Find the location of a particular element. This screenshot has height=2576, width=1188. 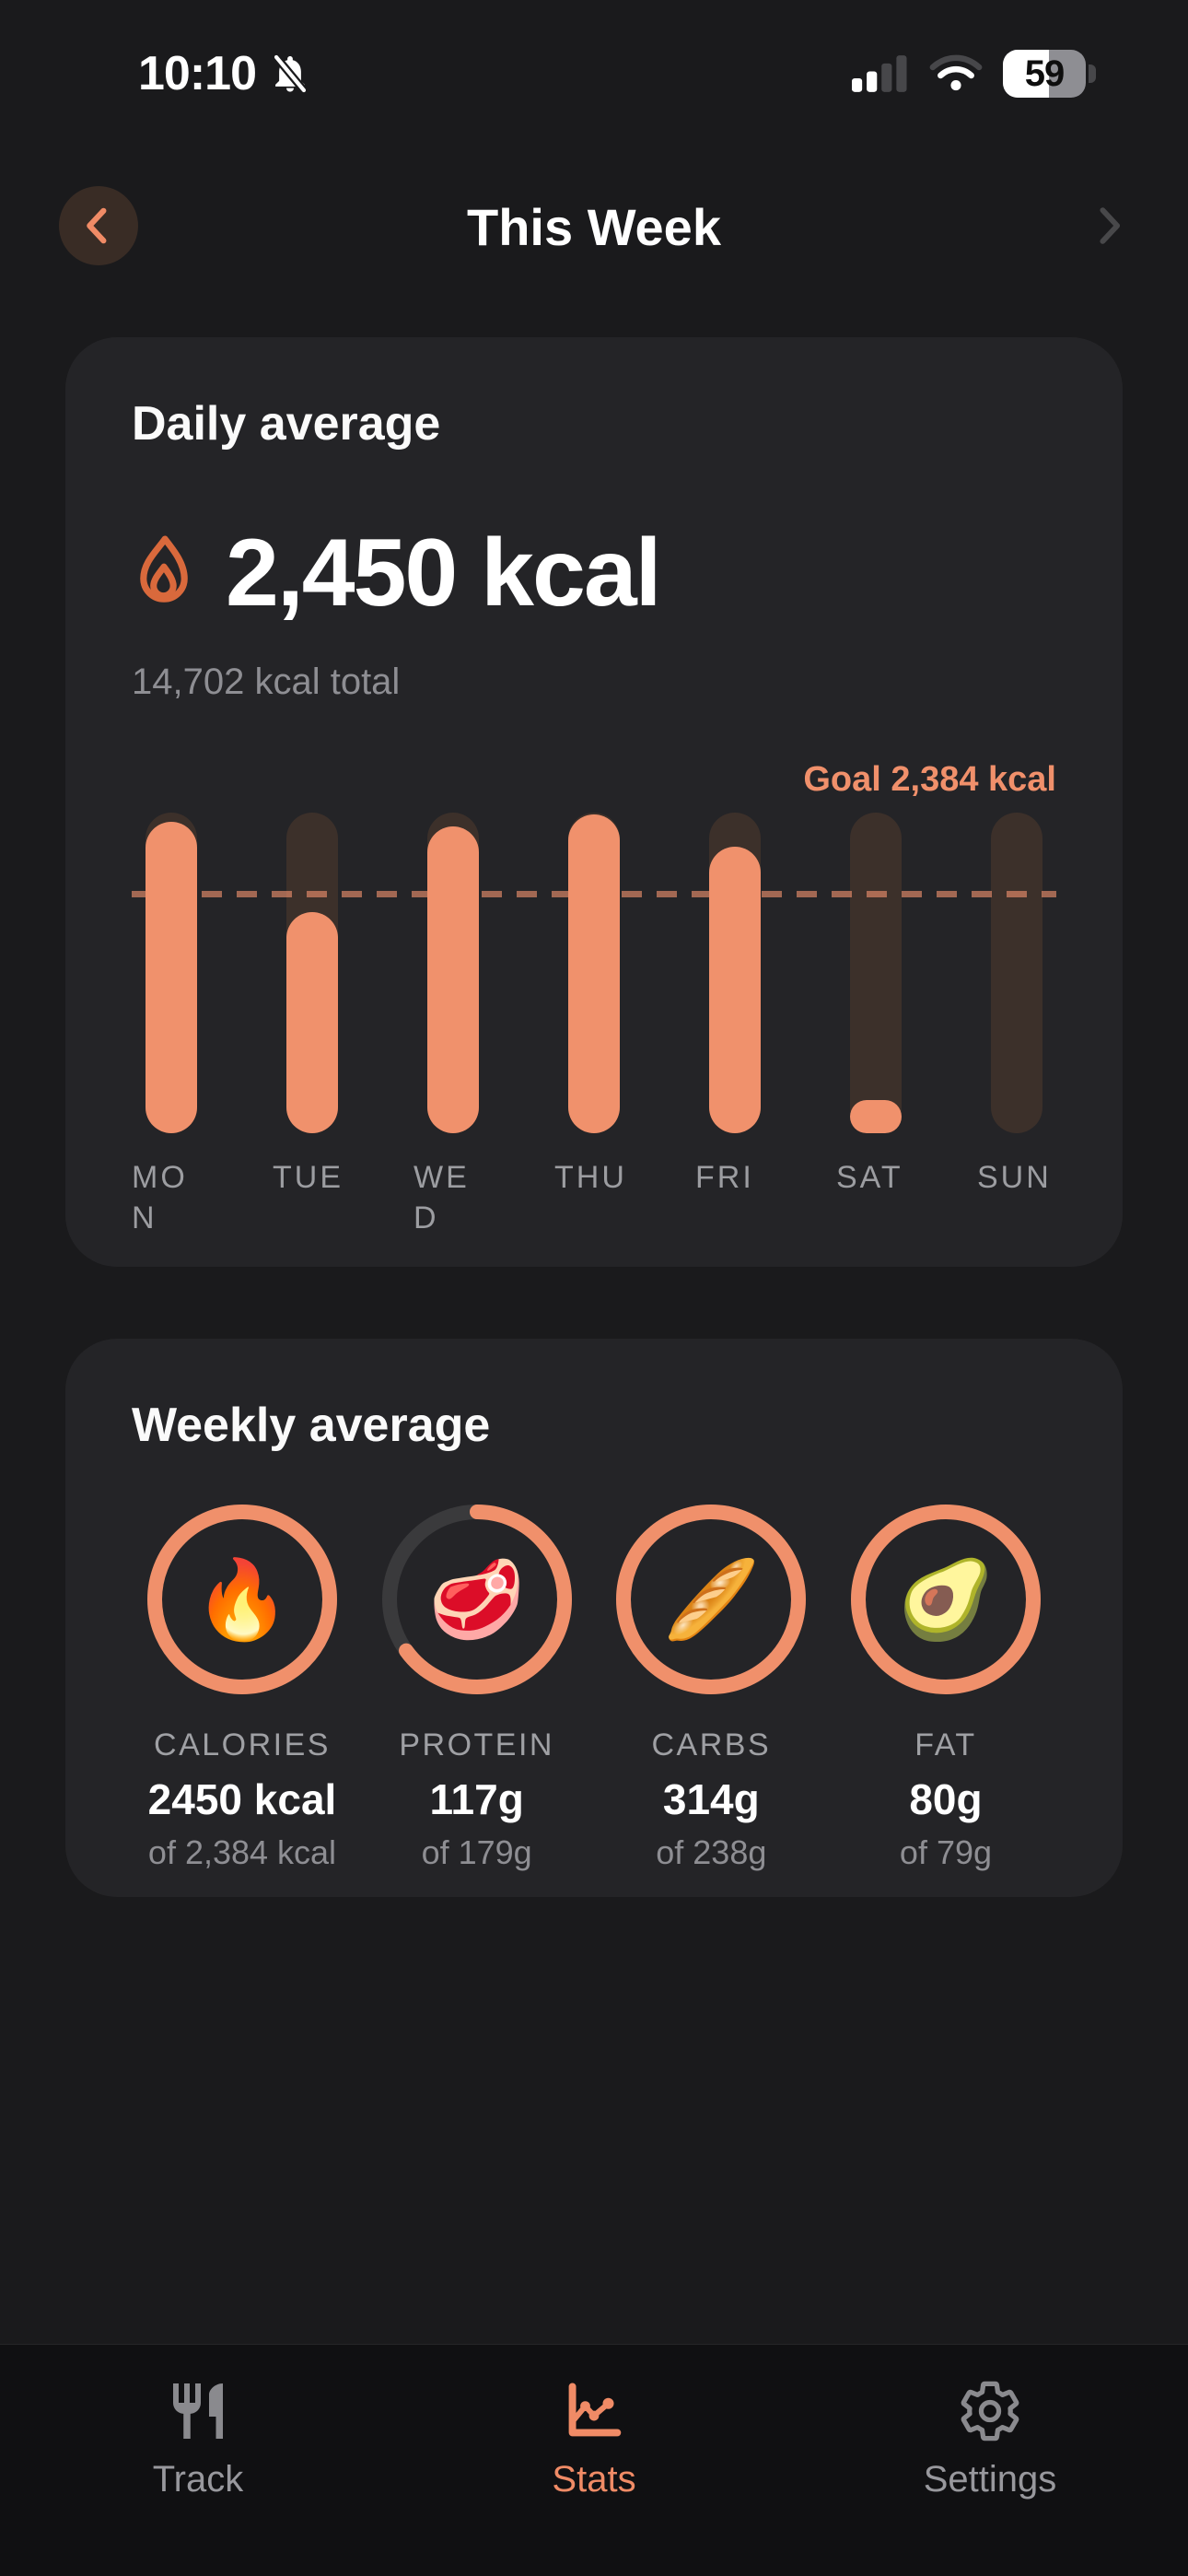

fat-emoji-icon: 🥑 is located at coordinates (946, 1599).